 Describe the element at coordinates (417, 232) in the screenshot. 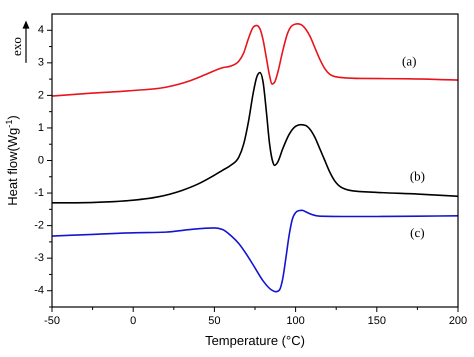

I see `series-label: (c)` at that location.